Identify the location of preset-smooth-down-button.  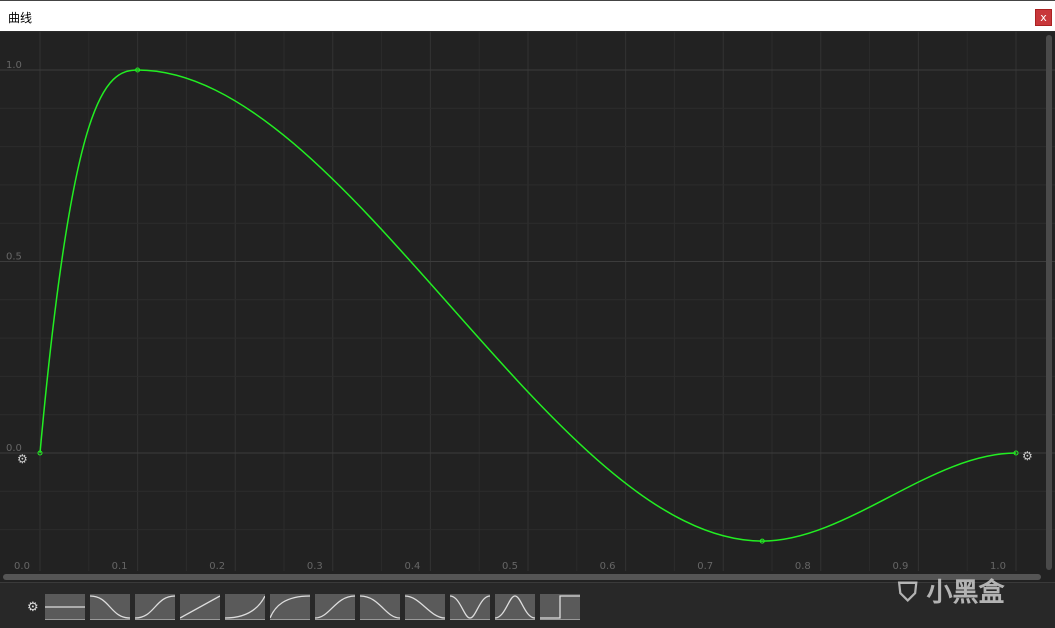
(380, 607).